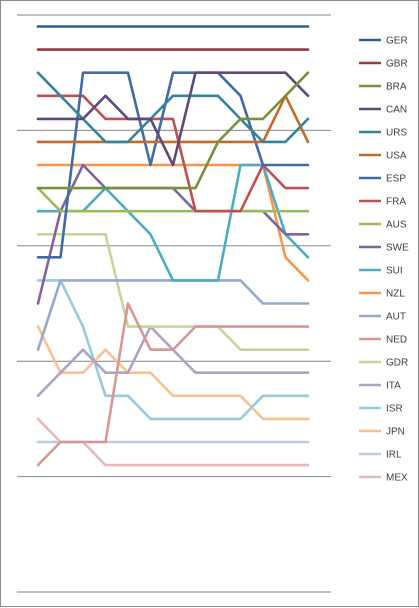 The height and width of the screenshot is (608, 419). I want to click on series-line-gdr, so click(173, 292).